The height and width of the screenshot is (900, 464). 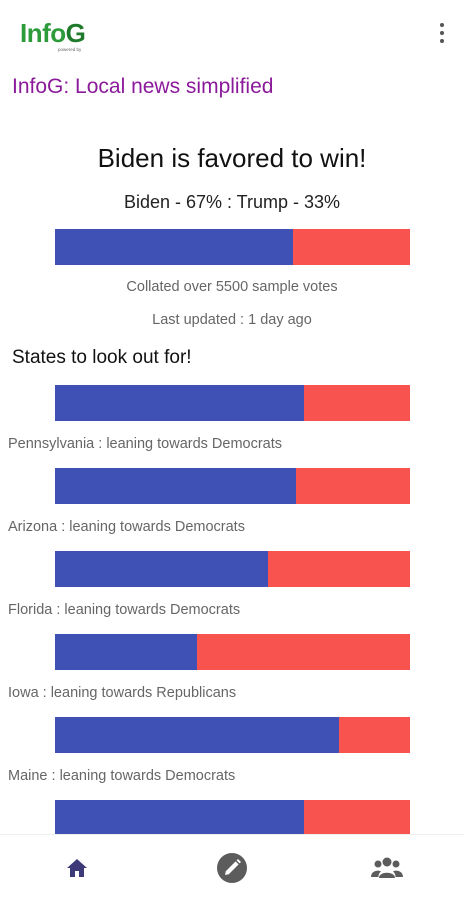 I want to click on state-bar-arizona, so click(x=232, y=486).